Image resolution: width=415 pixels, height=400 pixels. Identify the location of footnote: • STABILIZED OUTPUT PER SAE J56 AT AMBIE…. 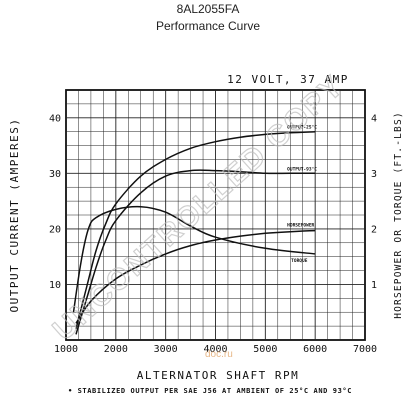
(210, 391).